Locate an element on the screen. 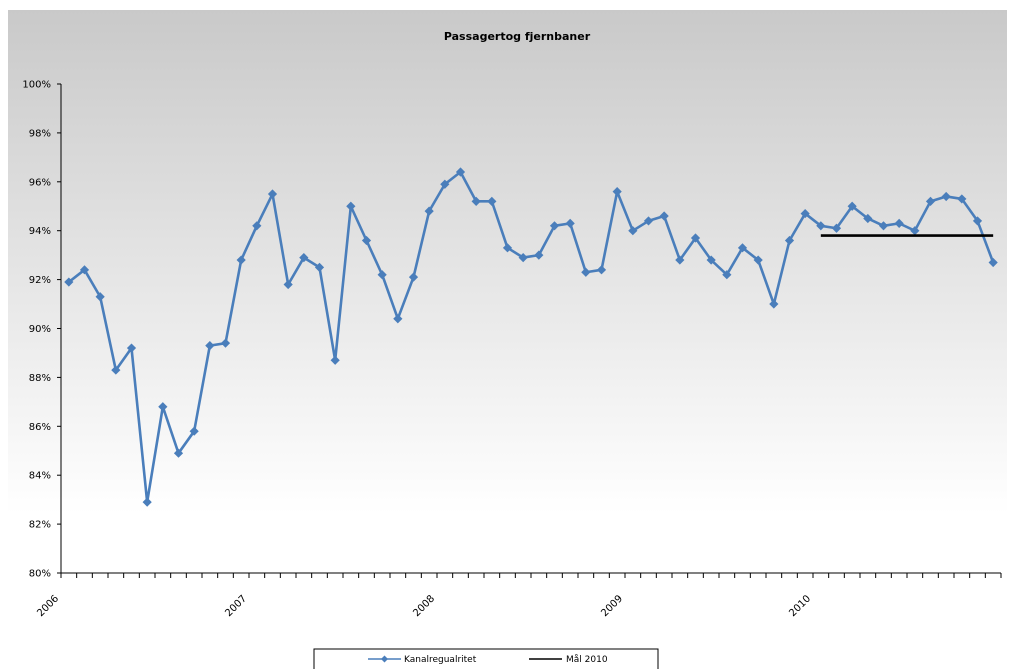 The height and width of the screenshot is (669, 1017). y-axis: 80% 82% 84% 86% 88% 90% 92% 94% 96% 98% 100% is located at coordinates (42, 330).